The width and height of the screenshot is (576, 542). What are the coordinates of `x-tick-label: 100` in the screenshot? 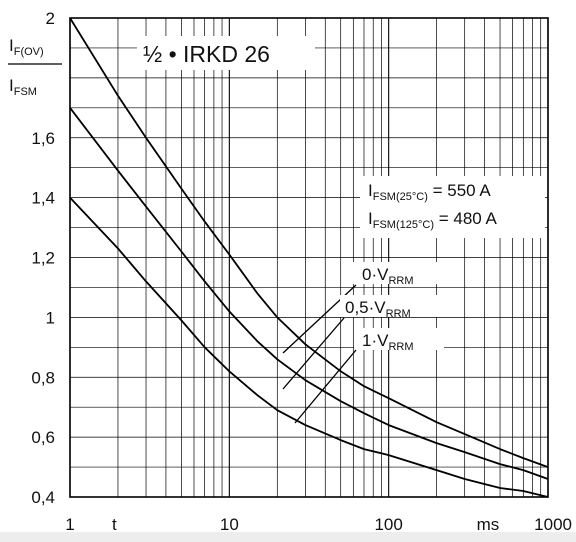 It's located at (388, 524).